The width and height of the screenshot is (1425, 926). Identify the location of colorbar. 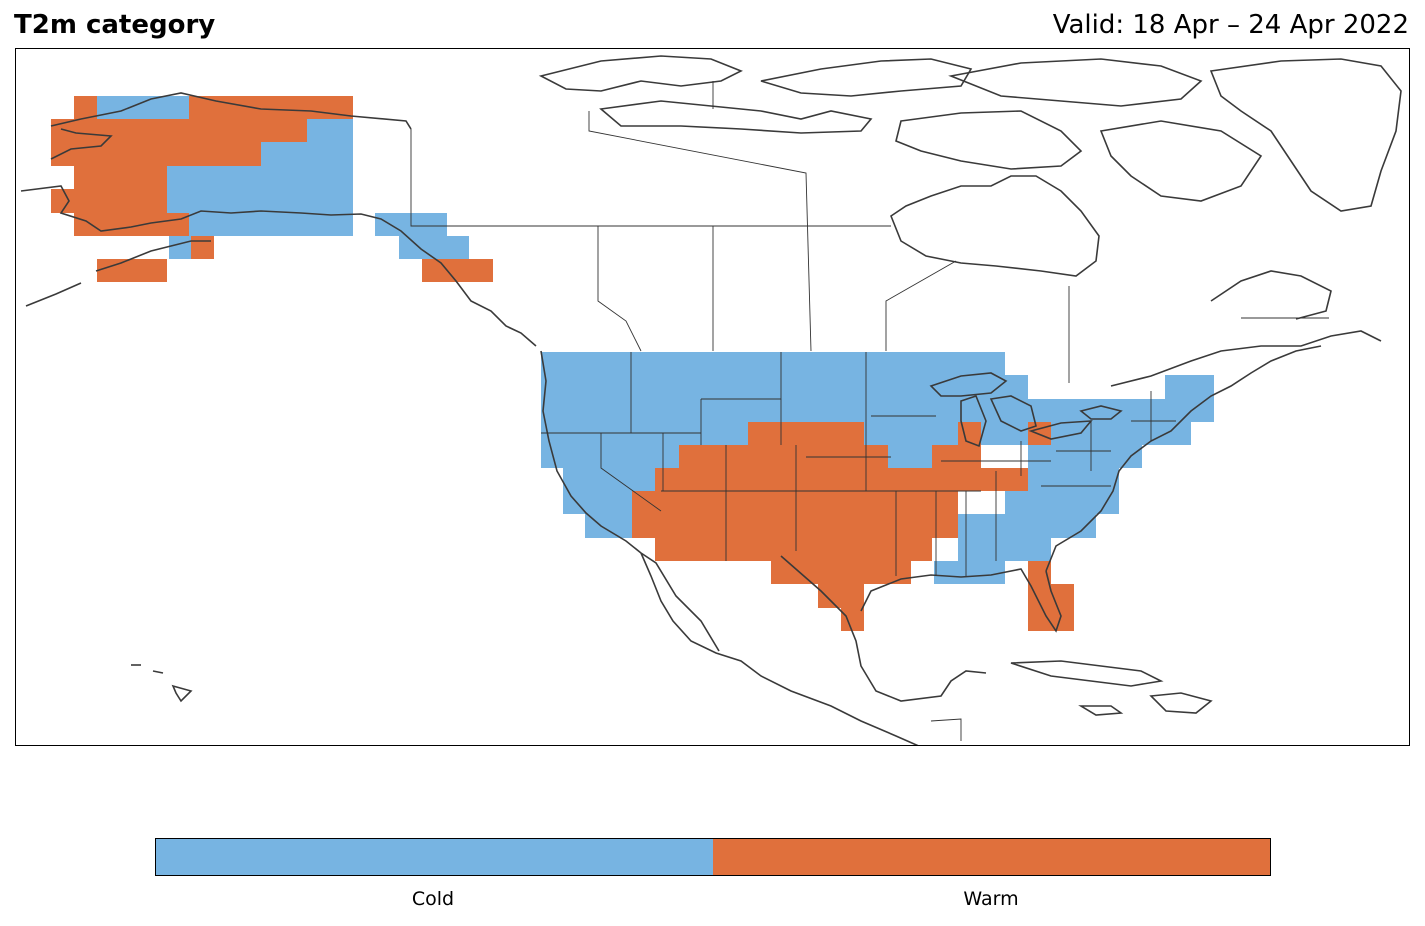
(713, 857).